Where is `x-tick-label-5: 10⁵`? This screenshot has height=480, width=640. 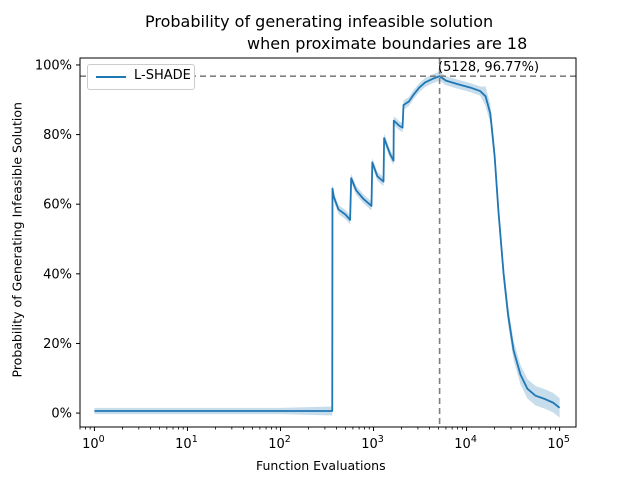 x-tick-label-5: 10⁵ is located at coordinates (558, 443).